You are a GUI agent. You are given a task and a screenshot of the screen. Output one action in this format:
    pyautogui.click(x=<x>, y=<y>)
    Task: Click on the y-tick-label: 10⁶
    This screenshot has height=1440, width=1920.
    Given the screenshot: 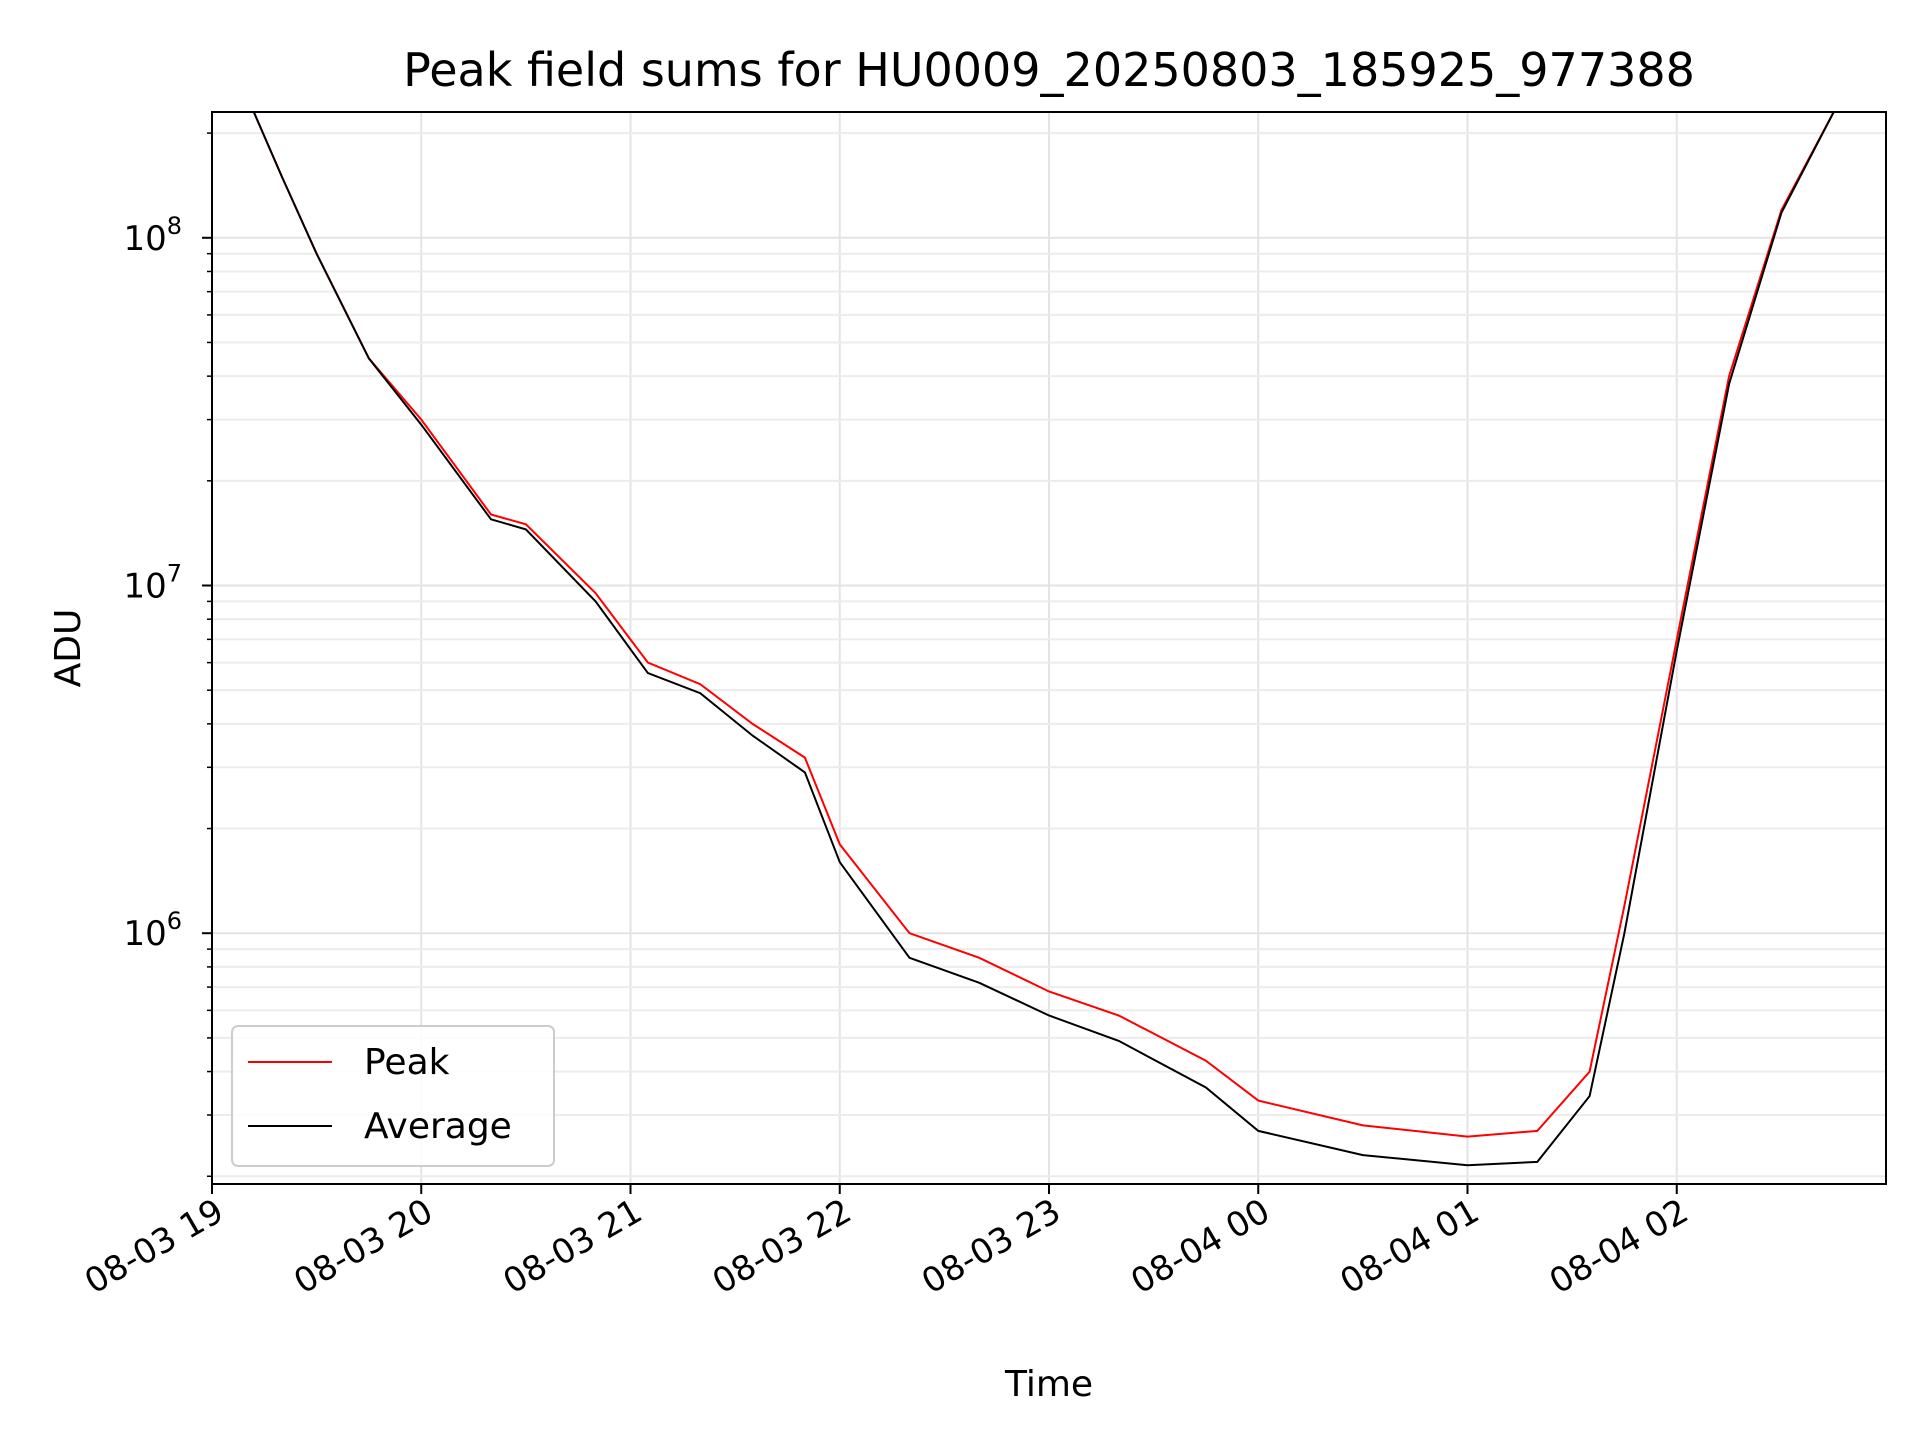 What is the action you would take?
    pyautogui.click(x=152, y=930)
    